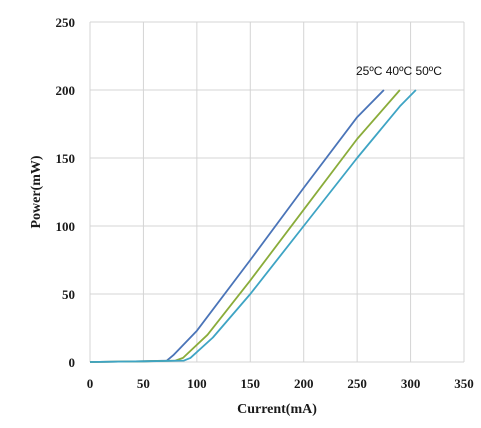 The height and width of the screenshot is (428, 481). I want to click on x-tick-label: 300, so click(411, 383).